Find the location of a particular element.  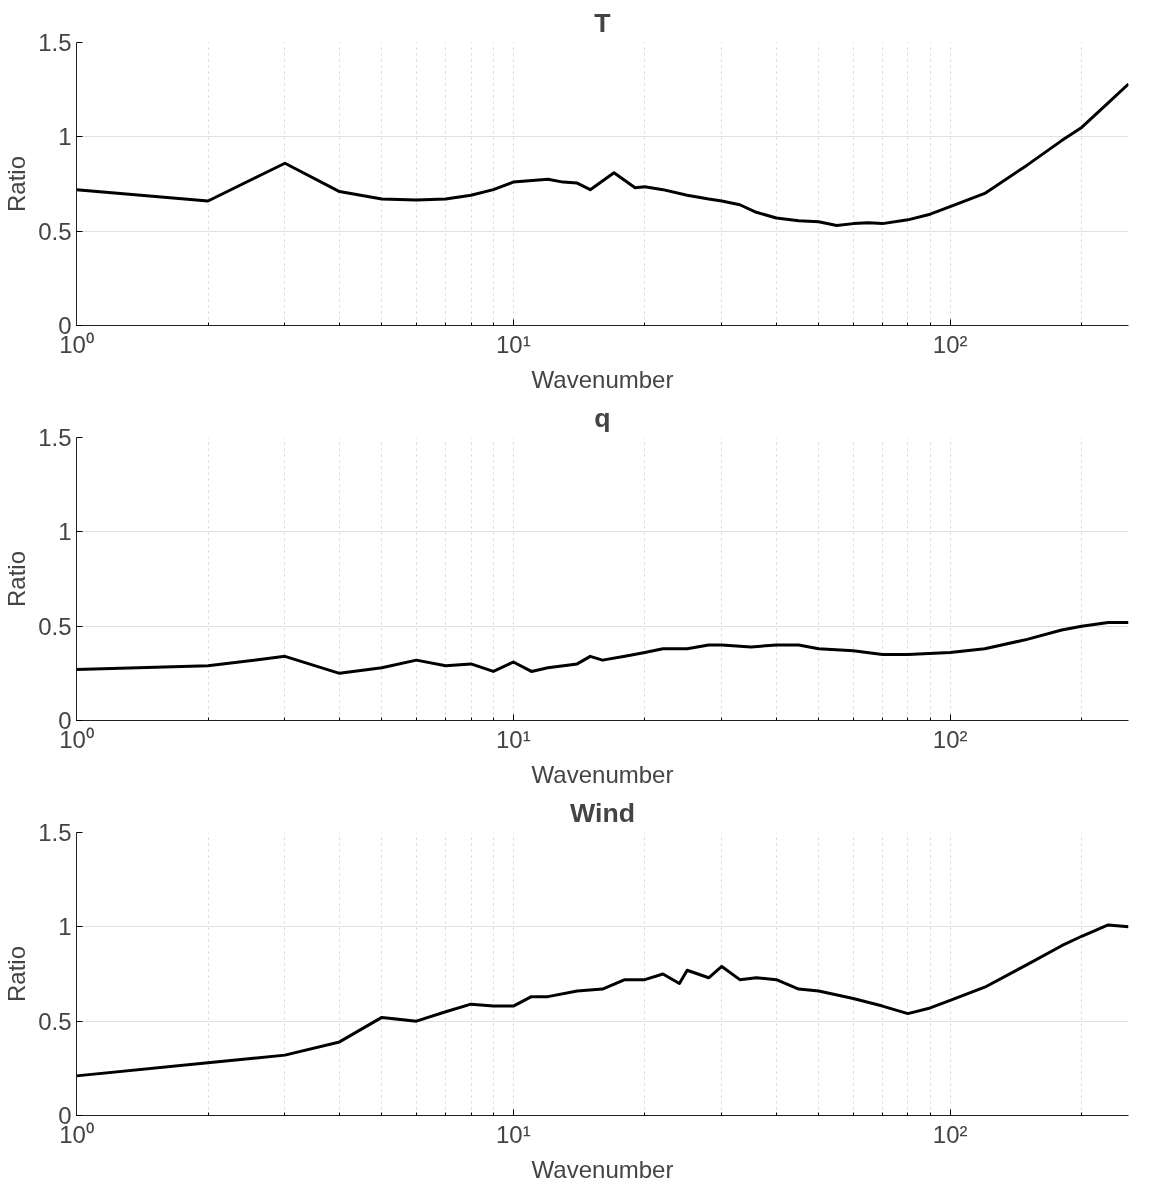

chart-title: Wind is located at coordinates (602, 812).